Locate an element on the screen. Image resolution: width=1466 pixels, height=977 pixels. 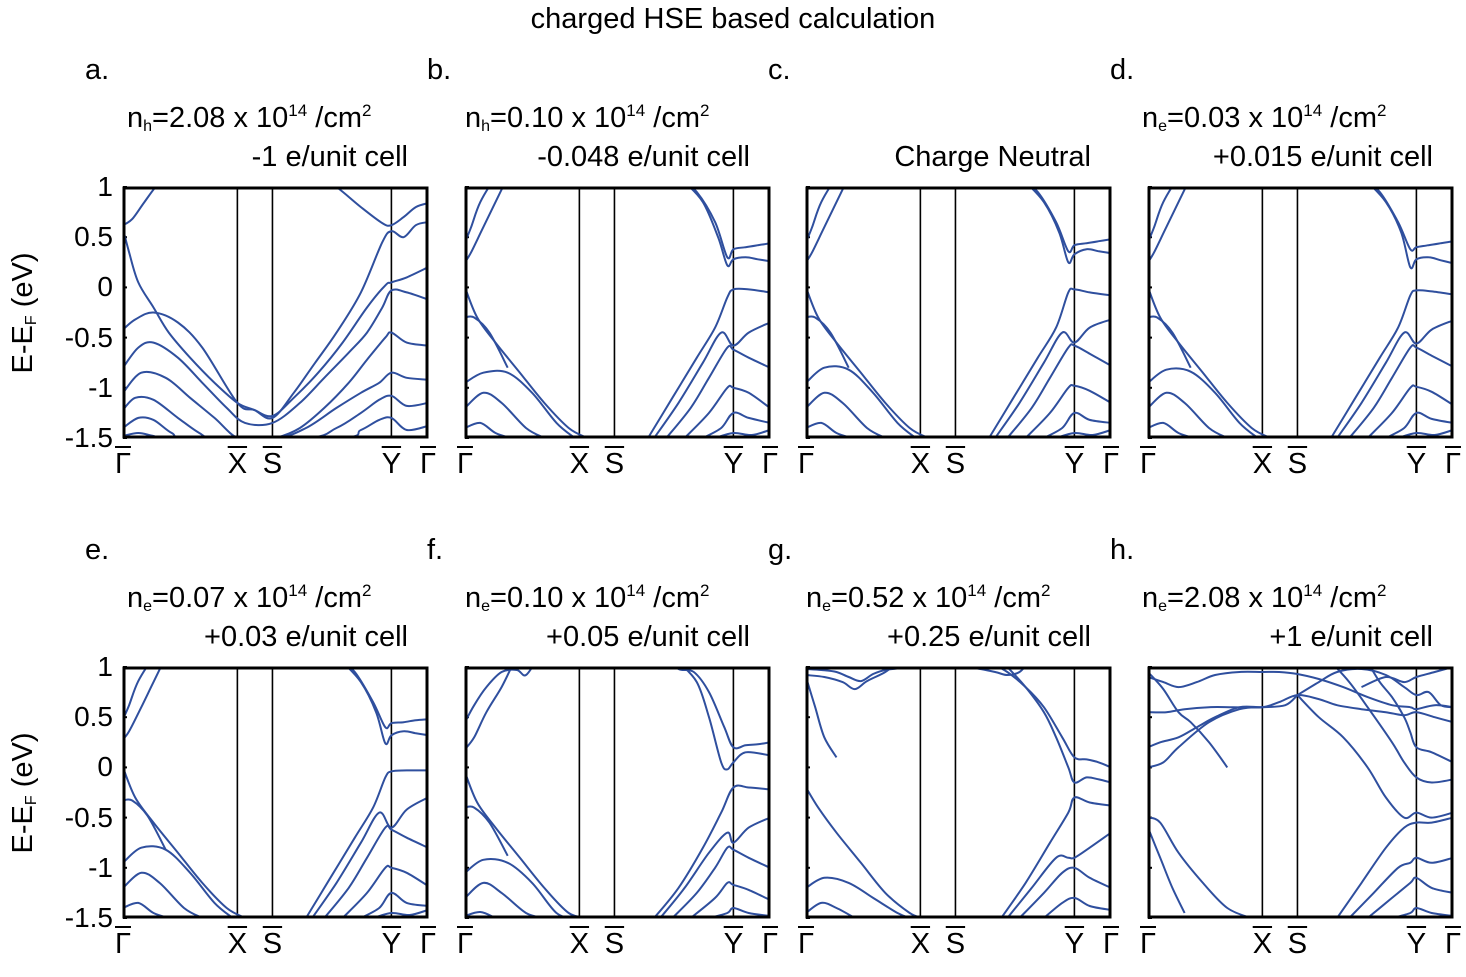
band-line-band9 is located at coordinates (1055, 857).